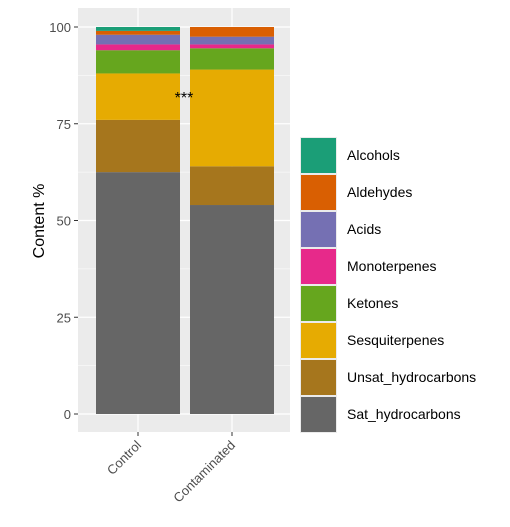 The height and width of the screenshot is (527, 510). What do you see at coordinates (64, 317) in the screenshot?
I see `y-tick-label: 25` at bounding box center [64, 317].